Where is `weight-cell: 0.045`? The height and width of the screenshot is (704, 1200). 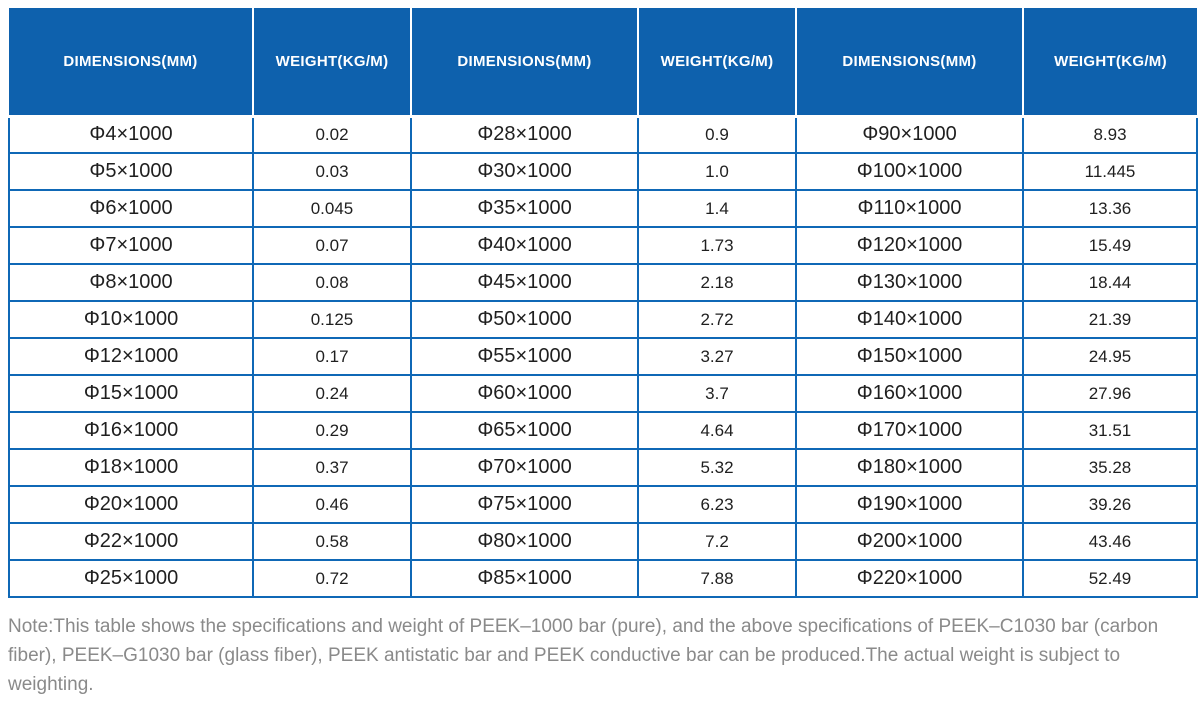
weight-cell: 0.045 is located at coordinates (332, 208).